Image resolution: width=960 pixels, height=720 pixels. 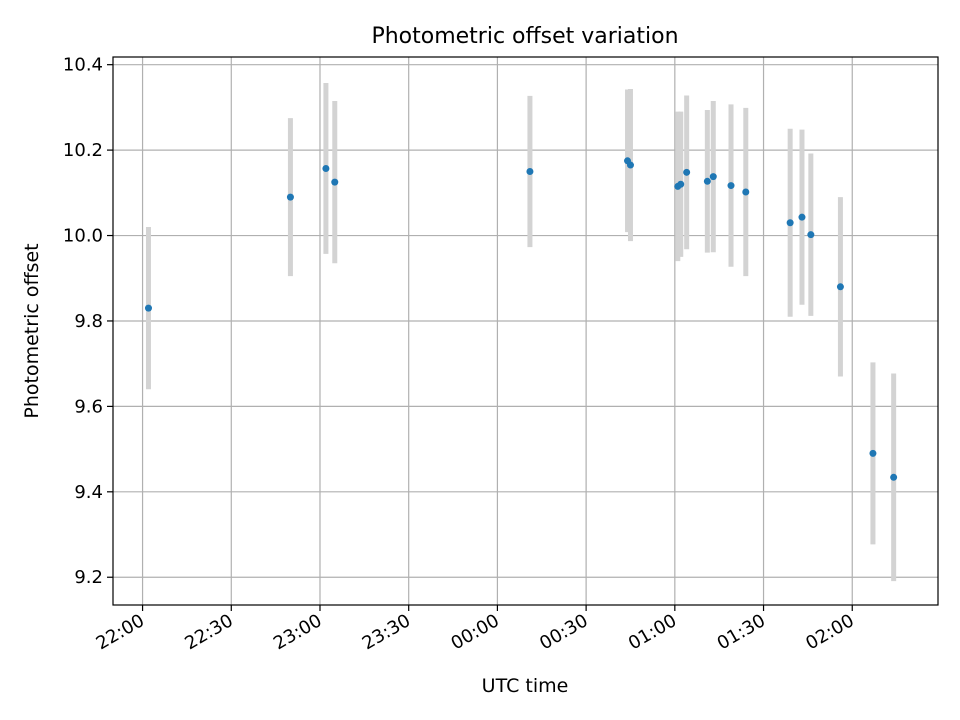 What do you see at coordinates (88, 492) in the screenshot?
I see `y-tick-label: 9.4` at bounding box center [88, 492].